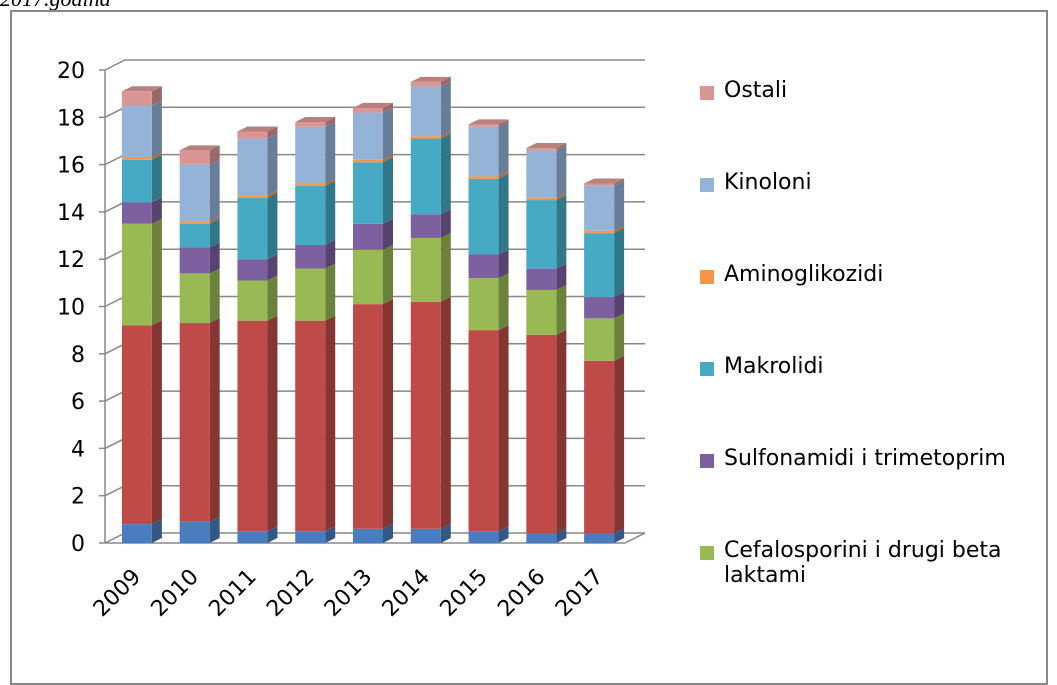 This screenshot has height=685, width=1057. Describe the element at coordinates (870, 584) in the screenshot. I see `legend-item: Cefalosporini i drugi beta laktami` at that location.